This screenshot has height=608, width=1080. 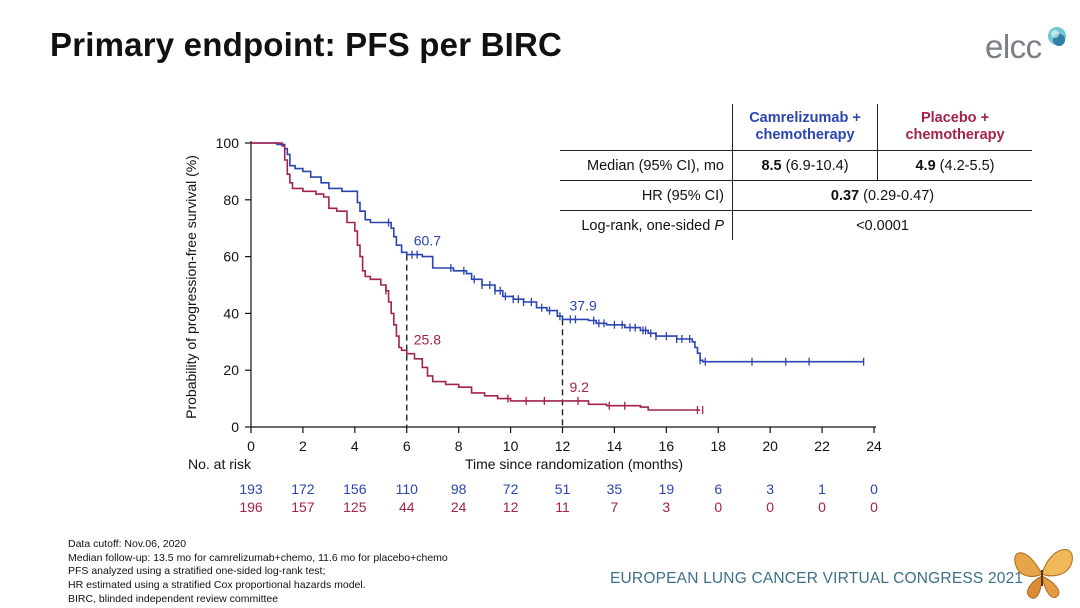 What do you see at coordinates (583, 305) in the screenshot?
I see `annotation-blue: 37.9` at bounding box center [583, 305].